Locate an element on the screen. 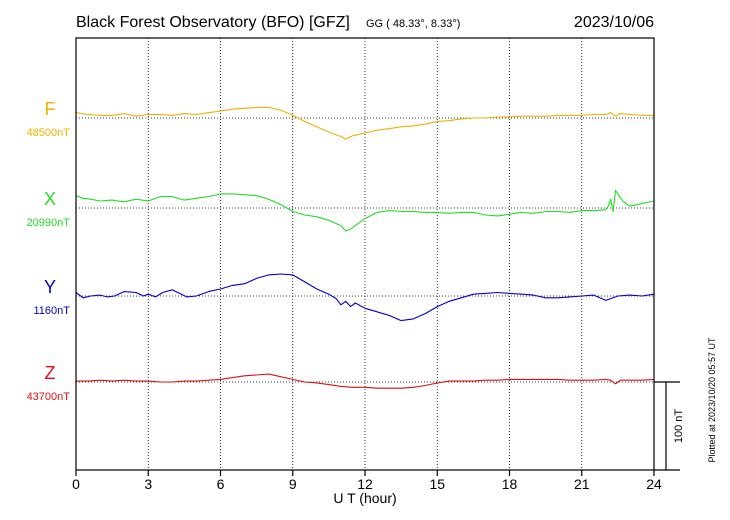 The width and height of the screenshot is (730, 520). x-tick-label-21: 21 is located at coordinates (582, 484).